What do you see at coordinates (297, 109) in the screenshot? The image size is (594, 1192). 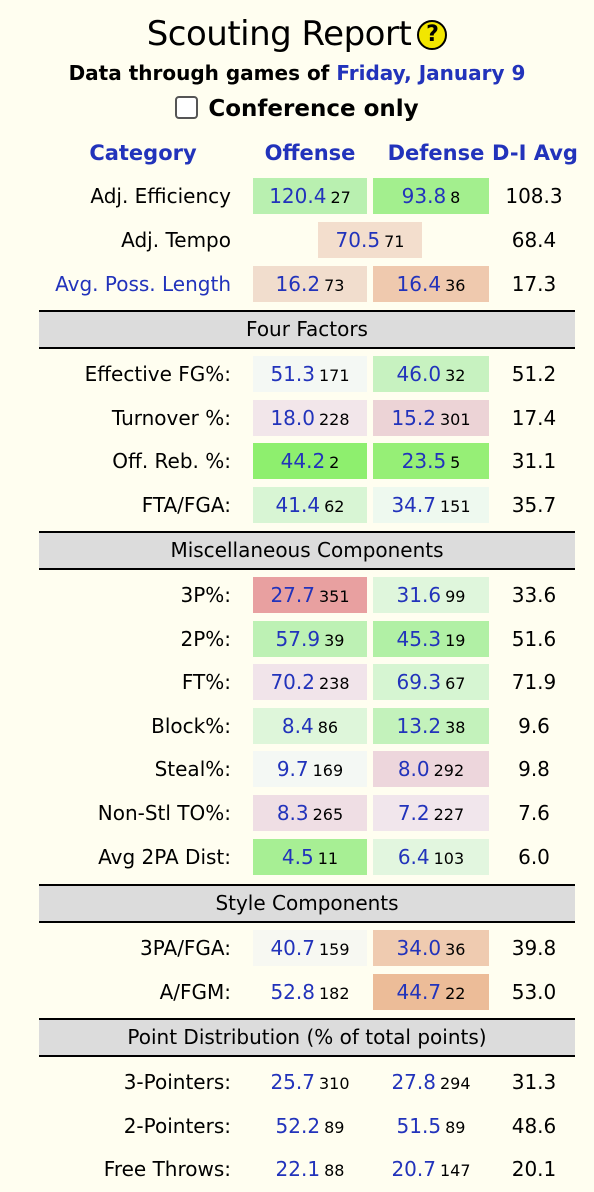 I see `conference-only-toggle: Conference only` at bounding box center [297, 109].